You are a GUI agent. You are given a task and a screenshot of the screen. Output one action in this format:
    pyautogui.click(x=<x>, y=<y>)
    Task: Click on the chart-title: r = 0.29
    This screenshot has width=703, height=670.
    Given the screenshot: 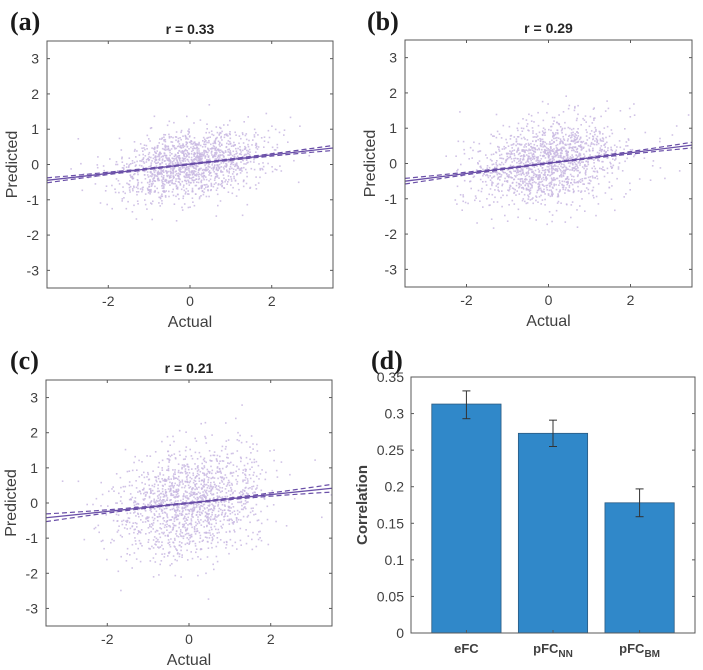 What is the action you would take?
    pyautogui.click(x=548, y=28)
    